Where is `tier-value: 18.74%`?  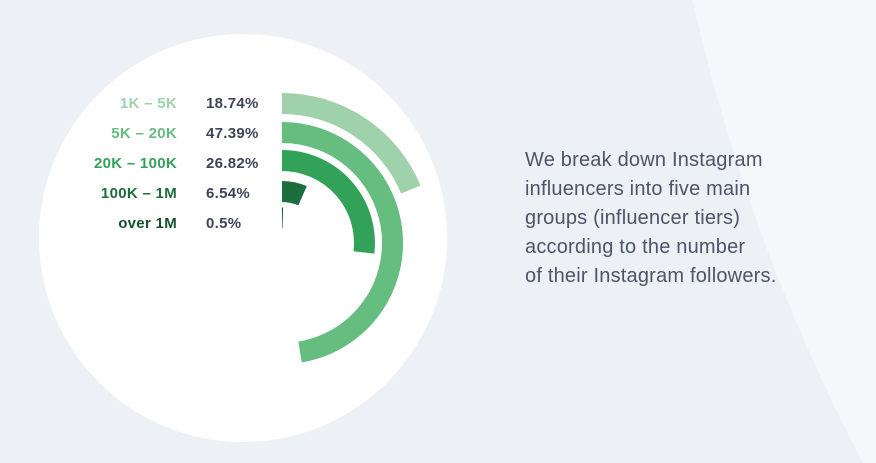 tier-value: 18.74% is located at coordinates (232, 103).